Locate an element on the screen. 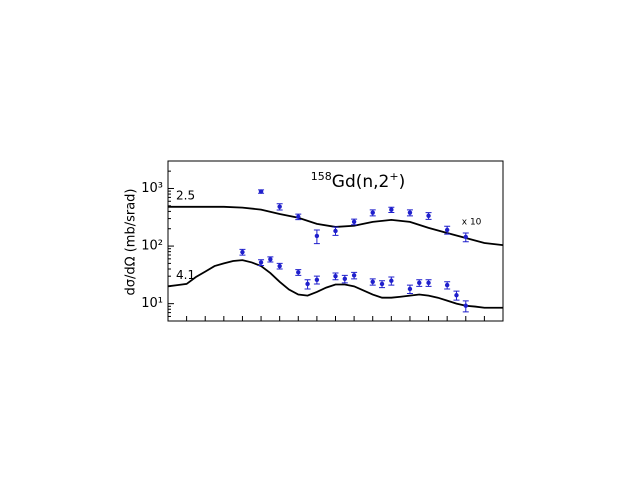  y-axis-label: dσ/dΩ (mb/srad) is located at coordinates (131, 242).